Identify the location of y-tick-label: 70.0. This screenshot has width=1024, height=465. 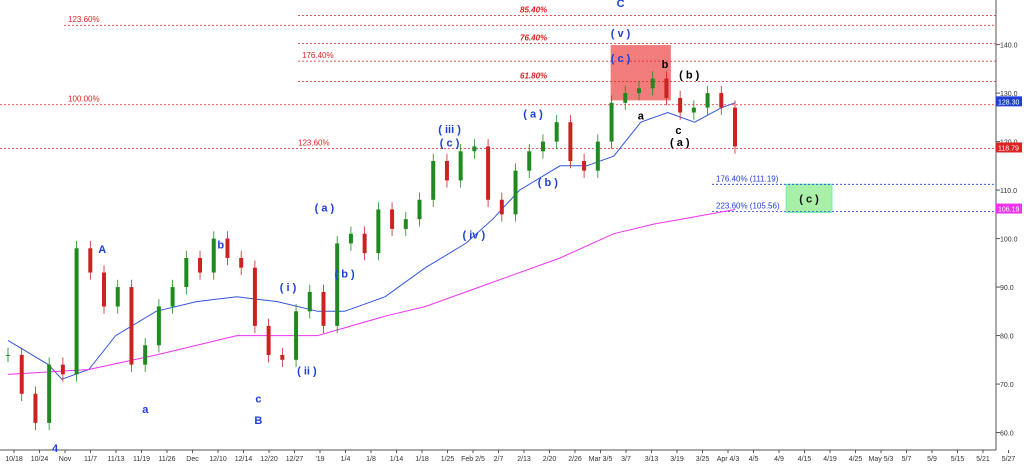
(1007, 385).